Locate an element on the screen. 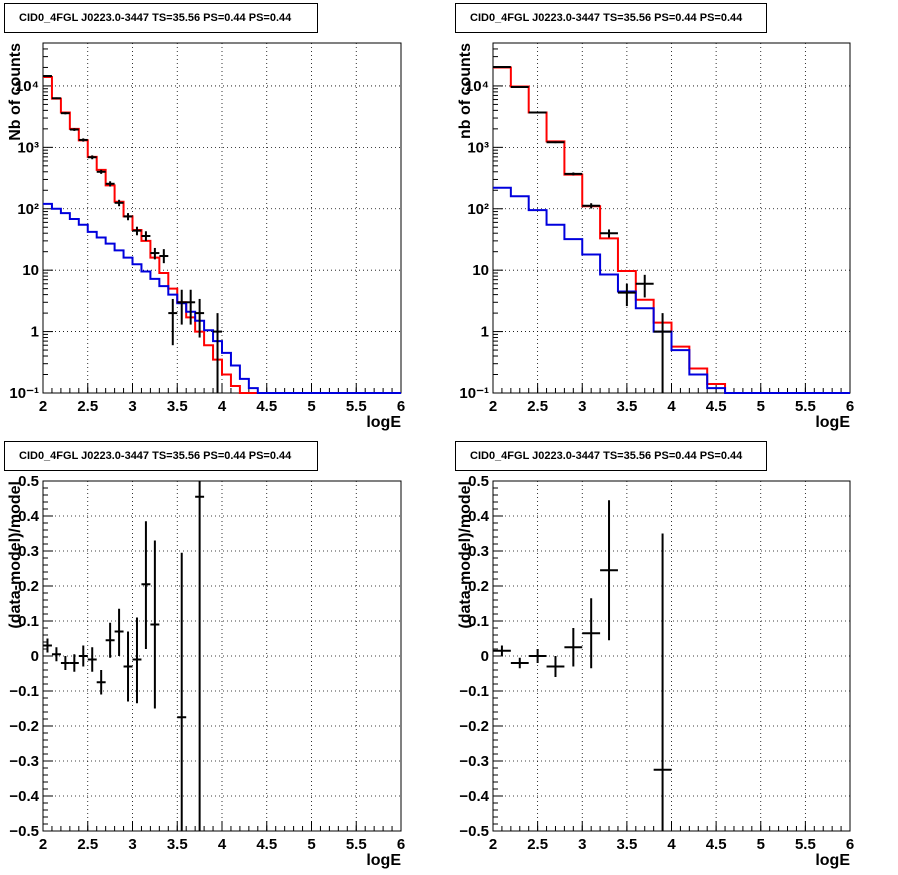 This screenshot has height=875, width=898. p4-y-axis-label: (data-model)/model is located at coordinates (465, 555).